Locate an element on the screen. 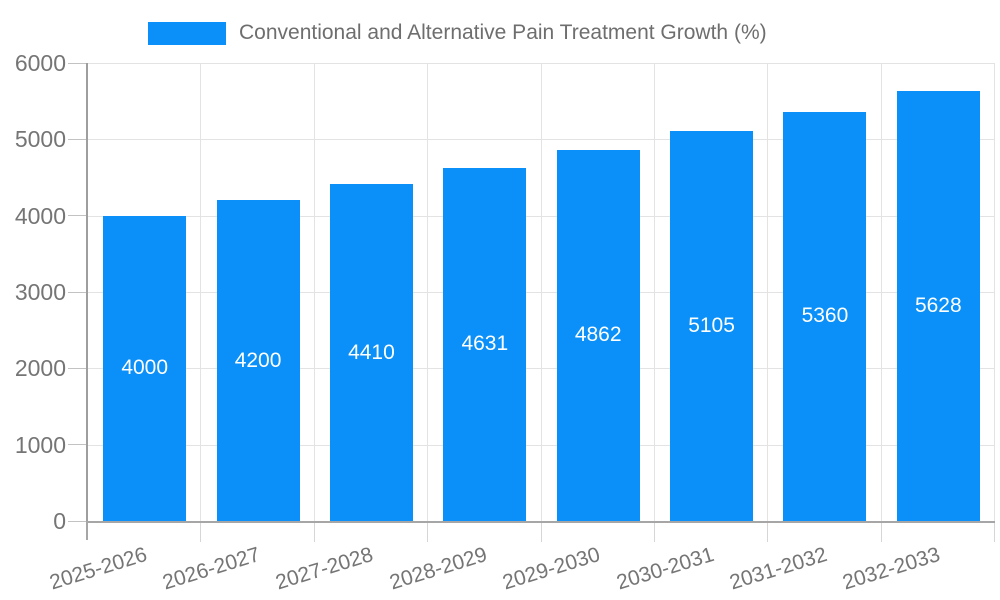 Image resolution: width=1000 pixels, height=600 pixels. bar-value-label: 4200 is located at coordinates (258, 360).